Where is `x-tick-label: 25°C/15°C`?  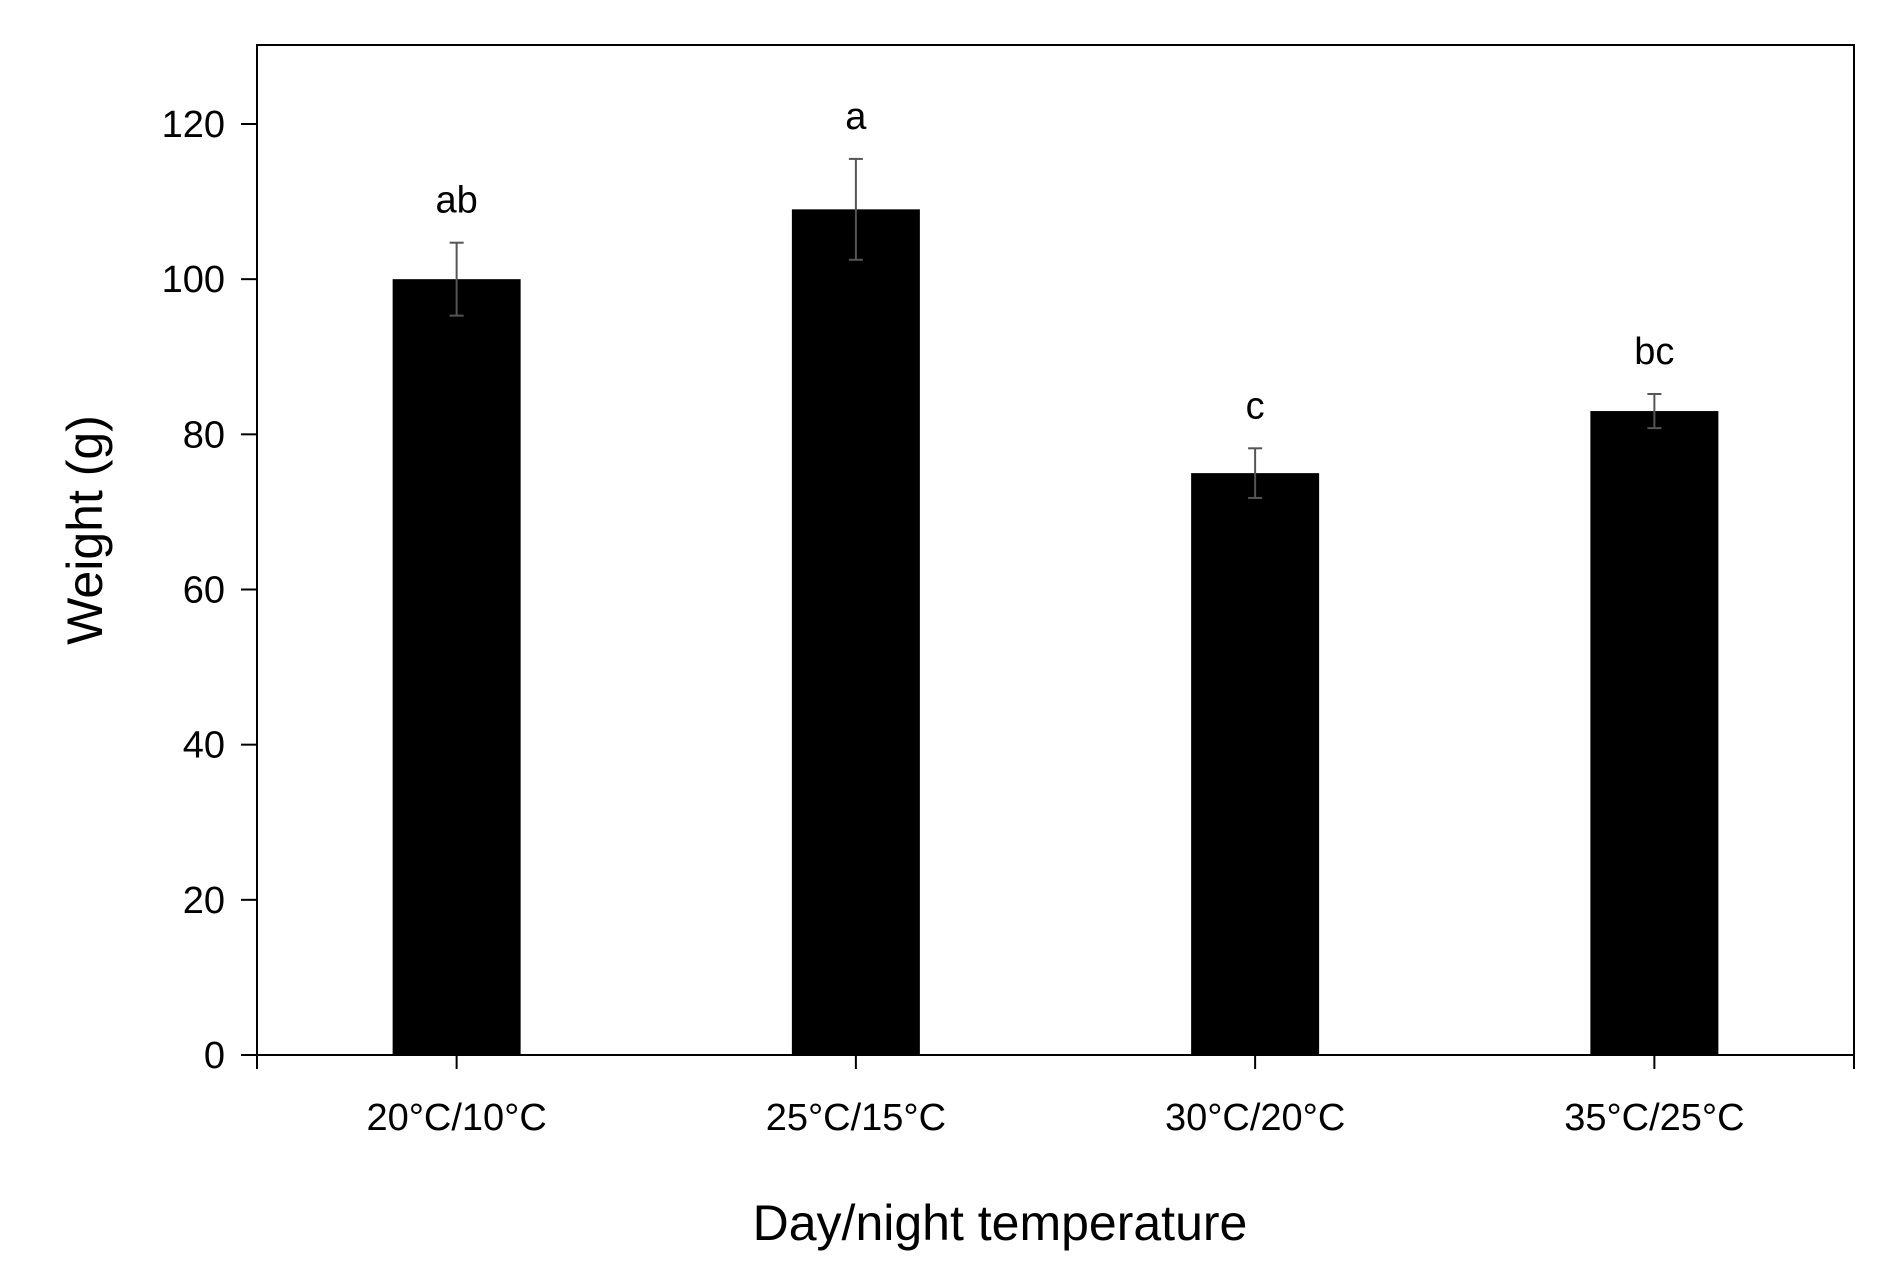
x-tick-label: 25°C/15°C is located at coordinates (856, 1118).